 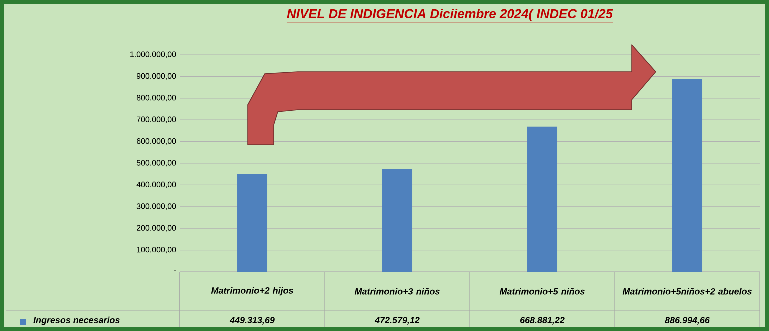 What do you see at coordinates (542, 291) in the screenshot?
I see `x-tick-label: Matrimonio+5 niños` at bounding box center [542, 291].